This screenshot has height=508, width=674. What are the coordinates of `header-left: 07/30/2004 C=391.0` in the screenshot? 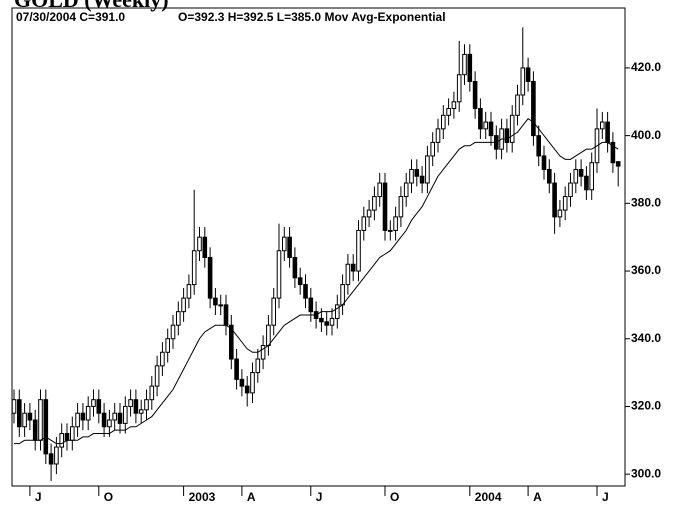 It's located at (70, 17).